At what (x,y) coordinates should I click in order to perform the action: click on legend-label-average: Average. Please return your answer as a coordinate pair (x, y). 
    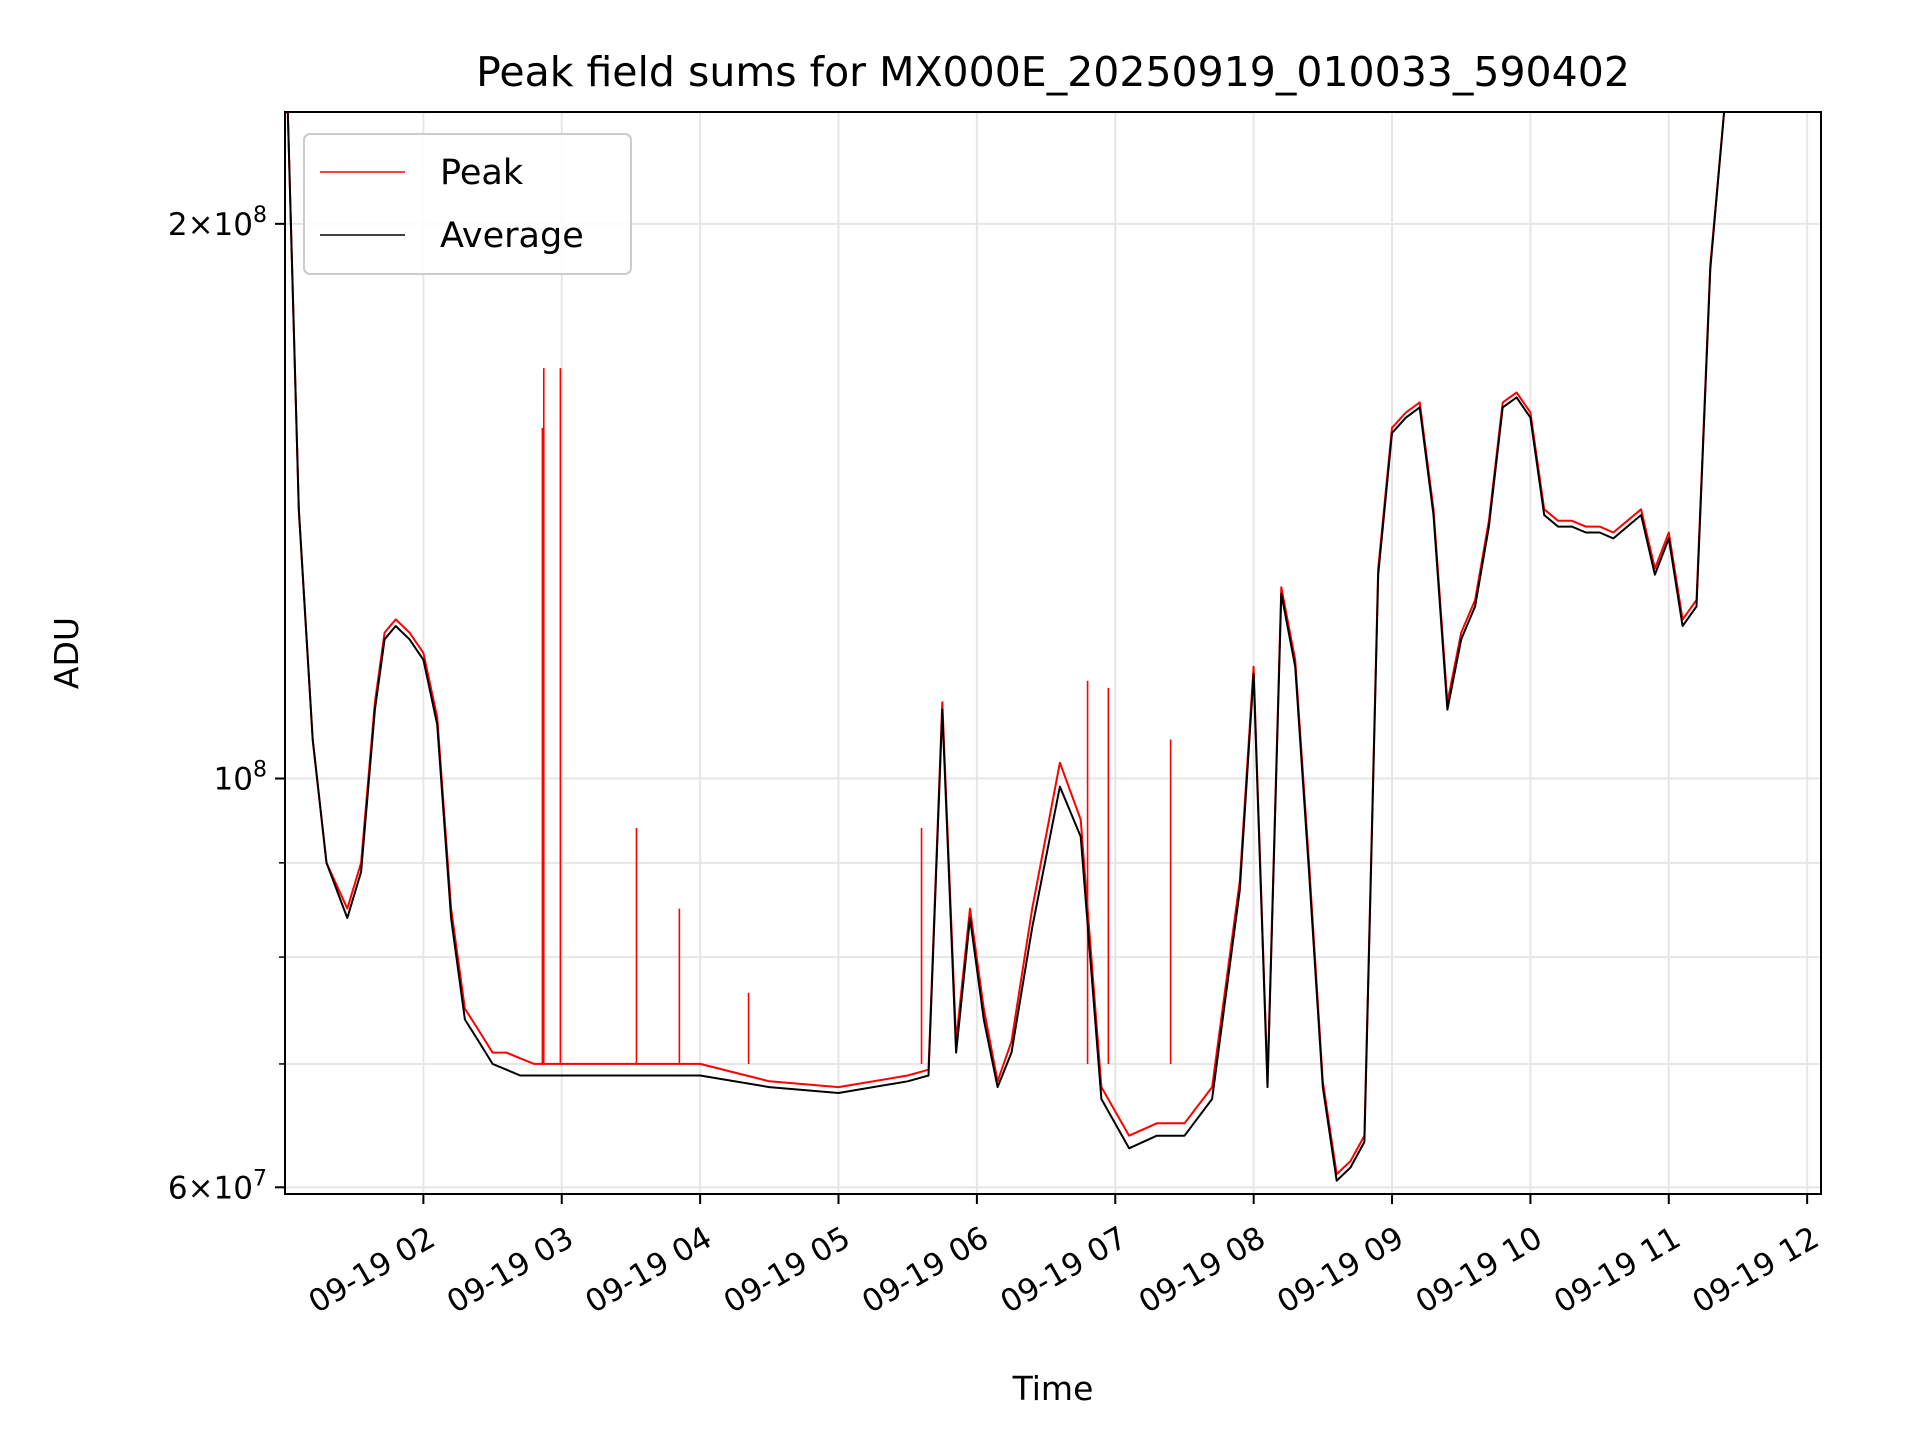
    Looking at the image, I should click on (512, 236).